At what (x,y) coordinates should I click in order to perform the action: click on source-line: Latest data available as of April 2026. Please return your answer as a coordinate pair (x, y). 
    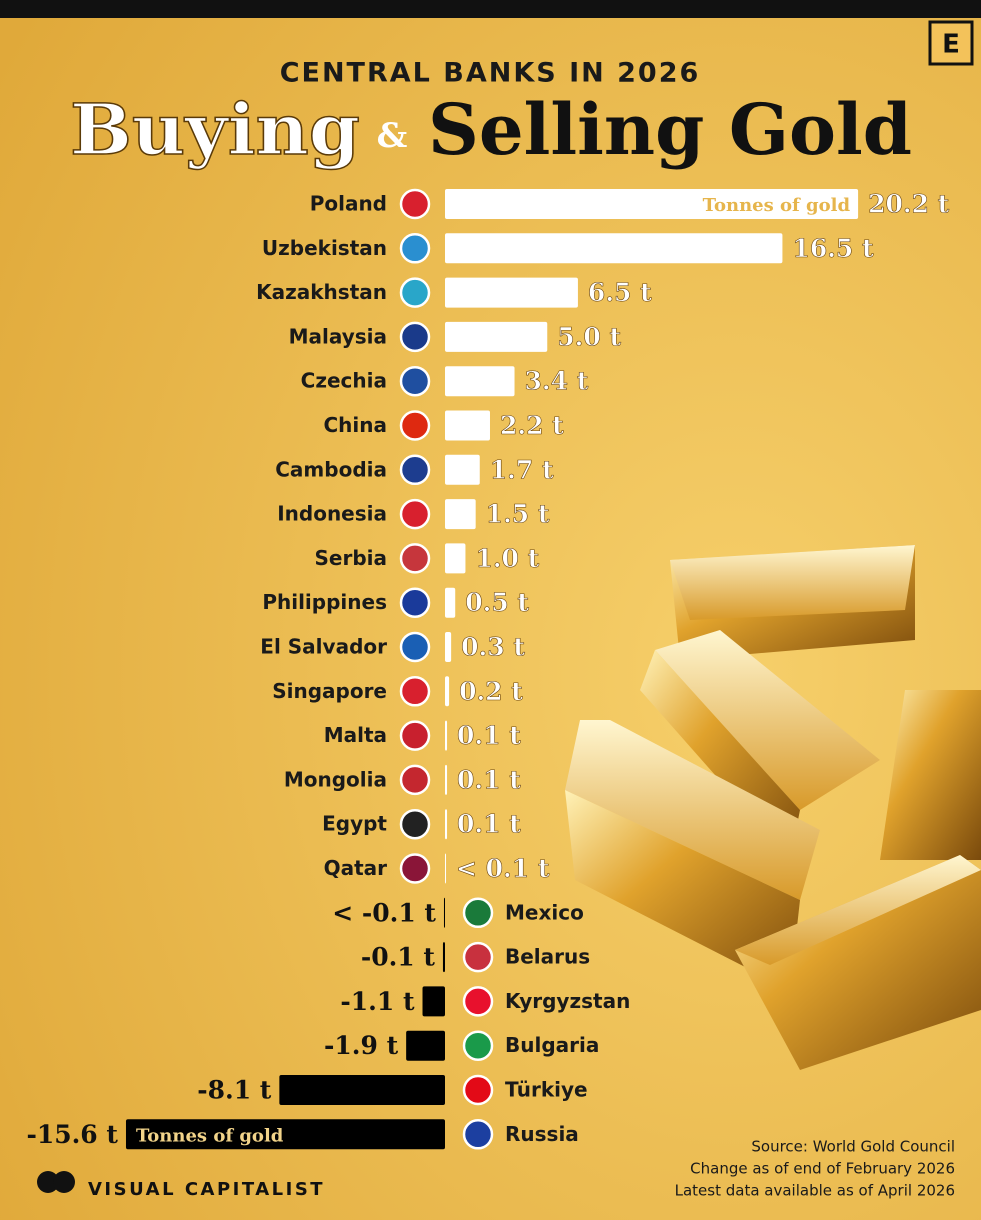
    Looking at the image, I should click on (815, 1191).